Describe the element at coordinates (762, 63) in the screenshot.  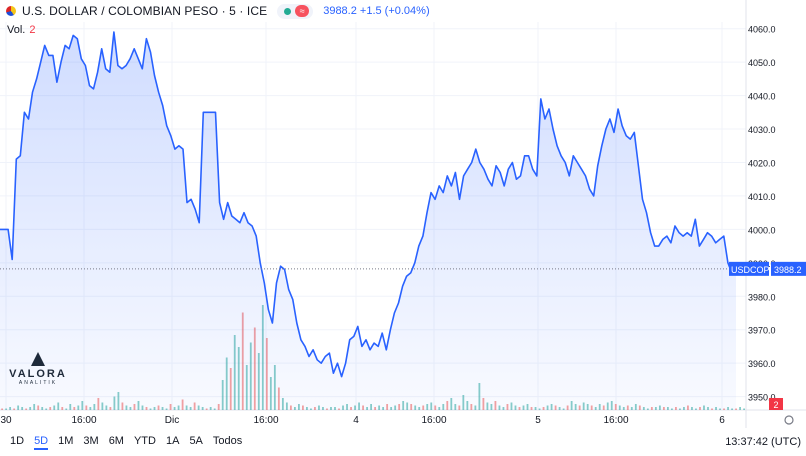
I see `y-tick-label: 4050.0` at that location.